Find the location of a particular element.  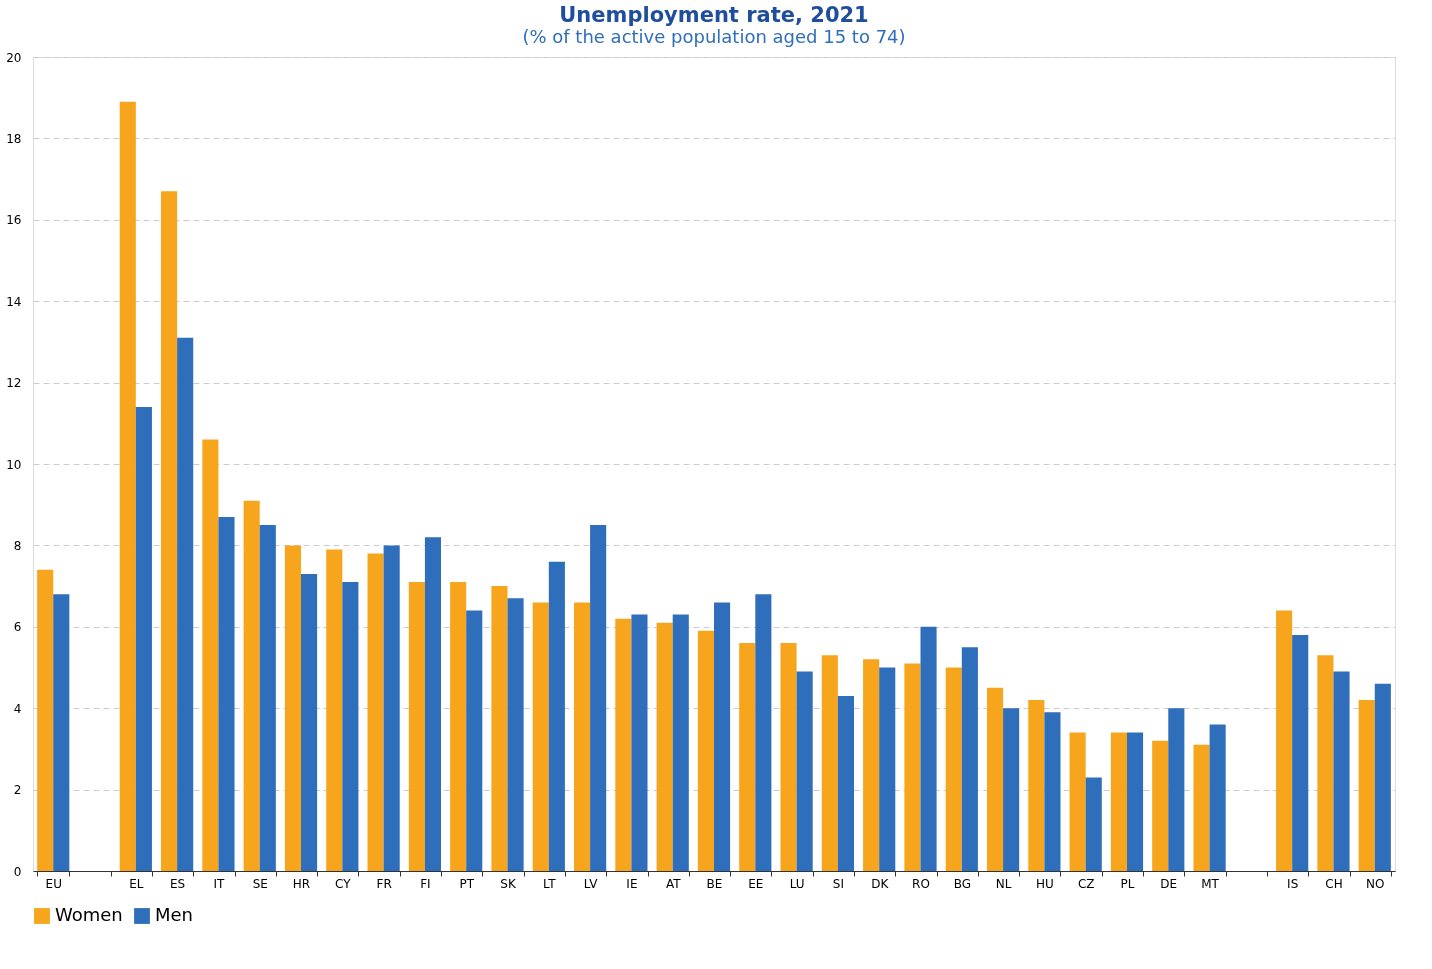

y-tick-label: 0 is located at coordinates (17, 871).